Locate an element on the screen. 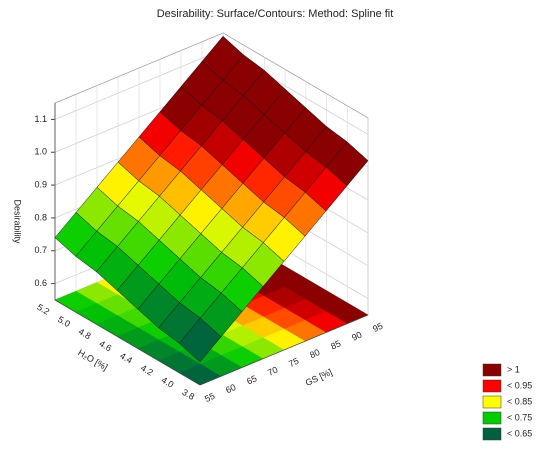  x-tick-label: 70 is located at coordinates (272, 371).